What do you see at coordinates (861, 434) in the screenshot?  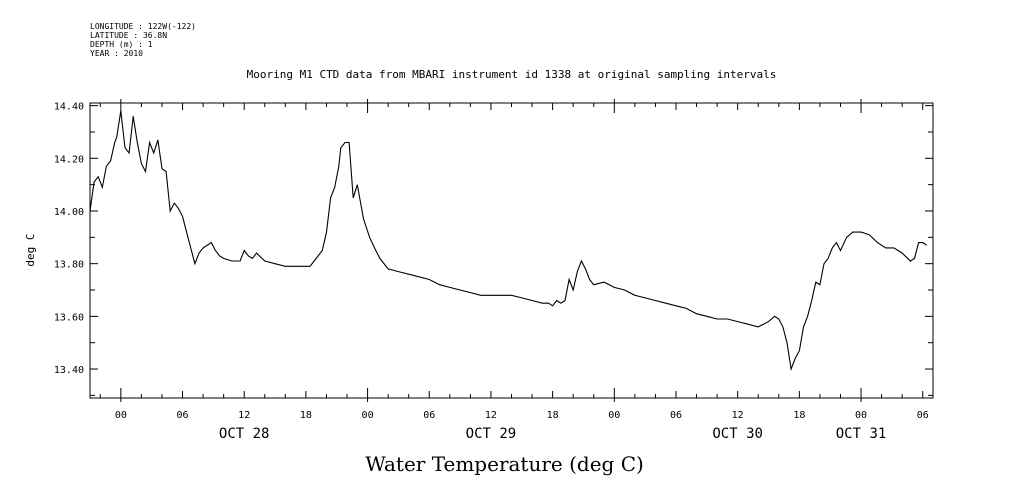 I see `day-label: OCT 31` at bounding box center [861, 434].